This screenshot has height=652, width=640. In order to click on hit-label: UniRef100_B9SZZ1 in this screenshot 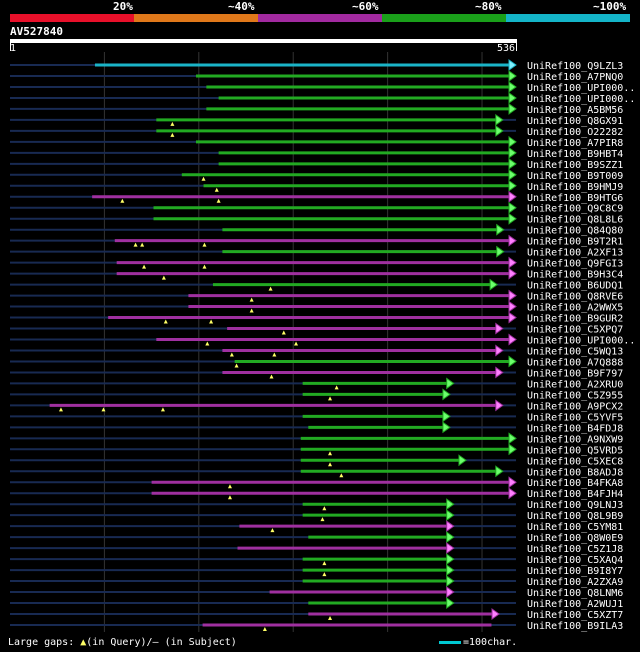, I will do `click(575, 165)`.